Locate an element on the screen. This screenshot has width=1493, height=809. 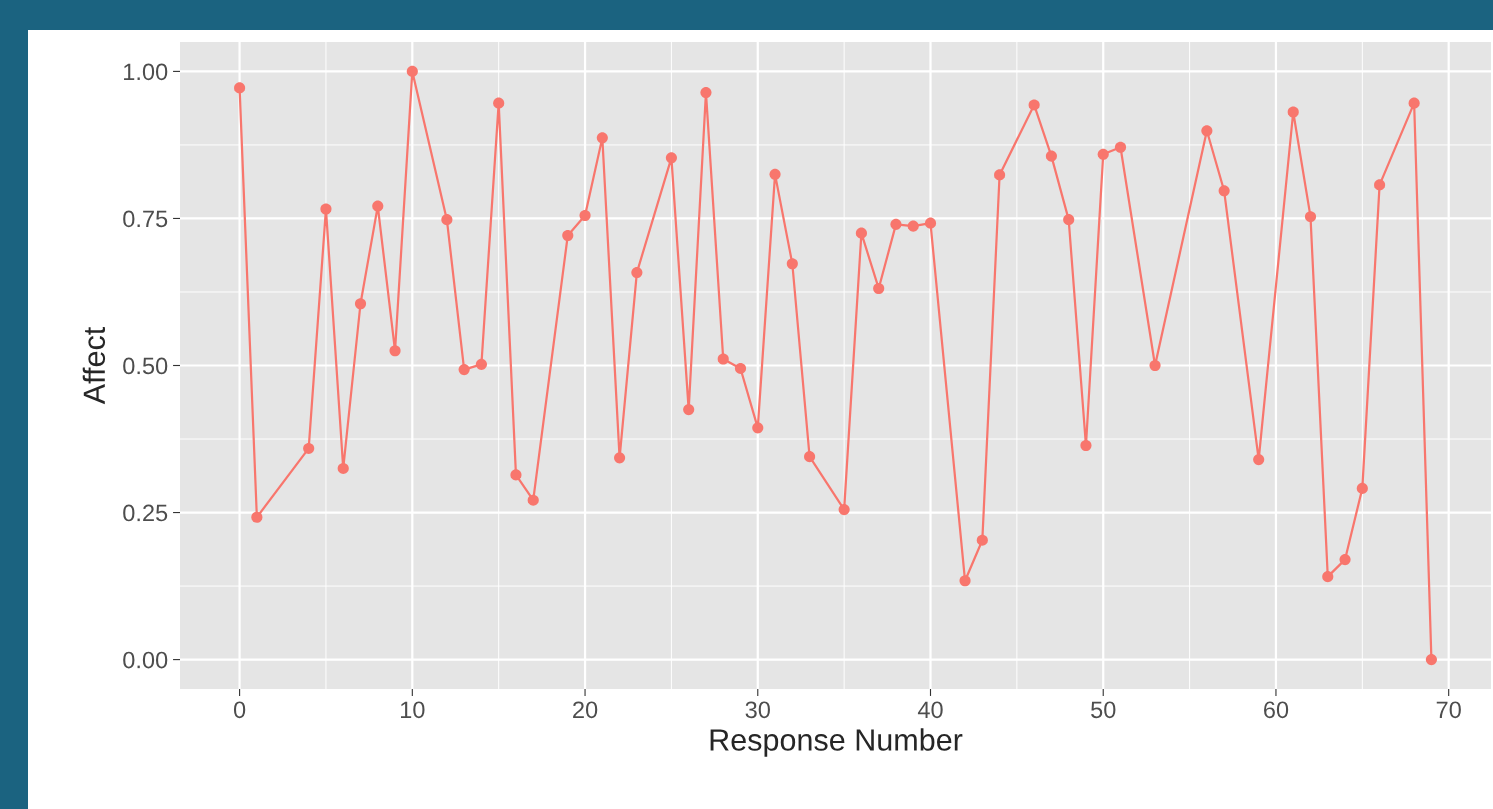
x-tick-label: 60 is located at coordinates (1276, 710).